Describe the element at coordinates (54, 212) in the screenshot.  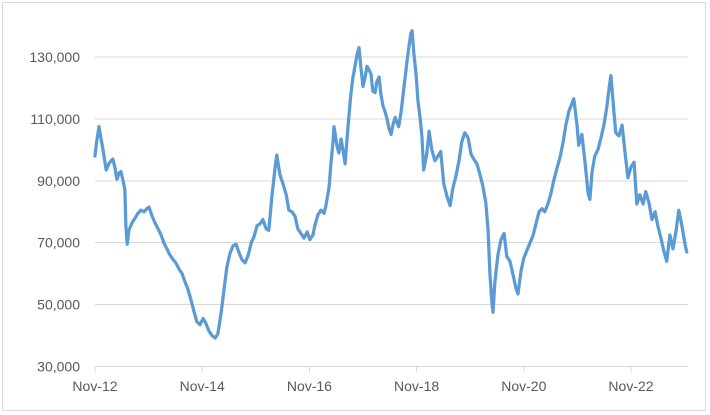
I see `y-axis-labels: 30,000 50,000 70,000 90,000 110,000 130,000` at that location.